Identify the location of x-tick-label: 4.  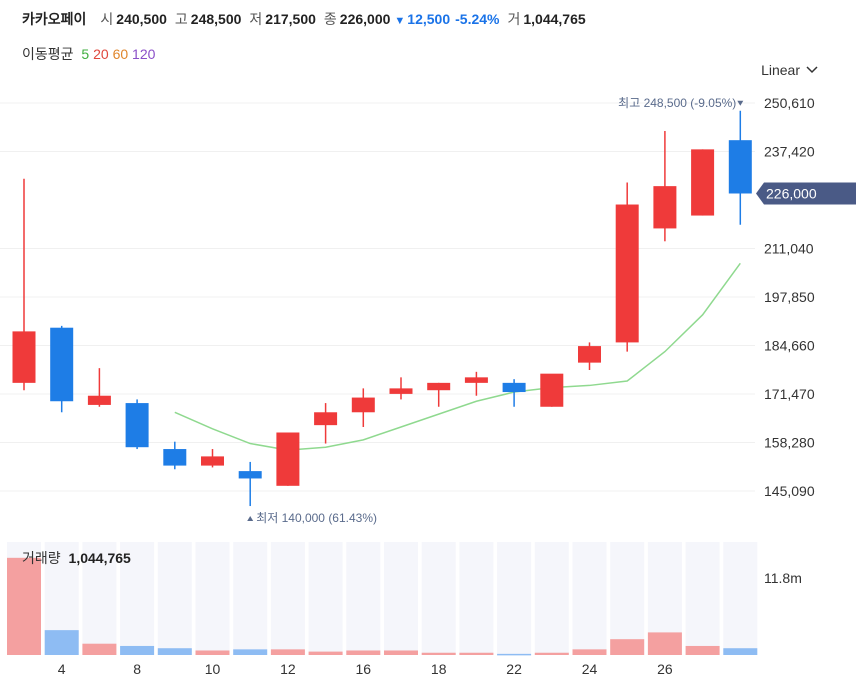
(62, 669).